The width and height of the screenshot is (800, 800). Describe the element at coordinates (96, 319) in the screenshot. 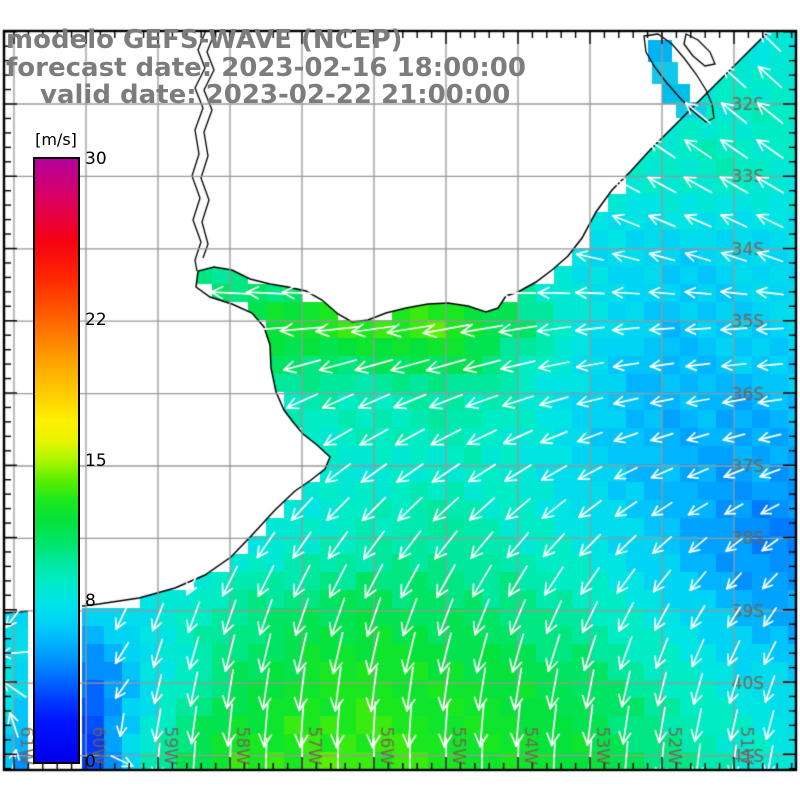

I see `colorbar-tick-label: 22` at that location.